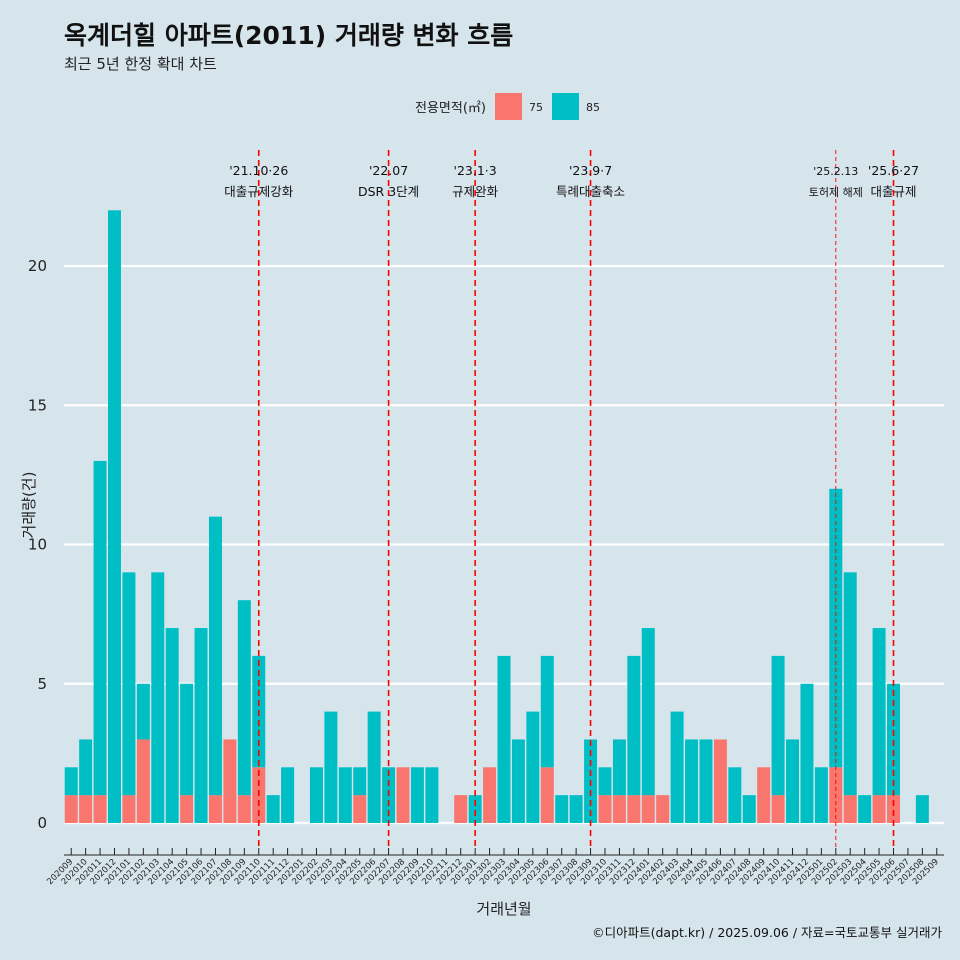 The width and height of the screenshot is (960, 960). I want to click on event-date: '25.6·27, so click(893, 170).